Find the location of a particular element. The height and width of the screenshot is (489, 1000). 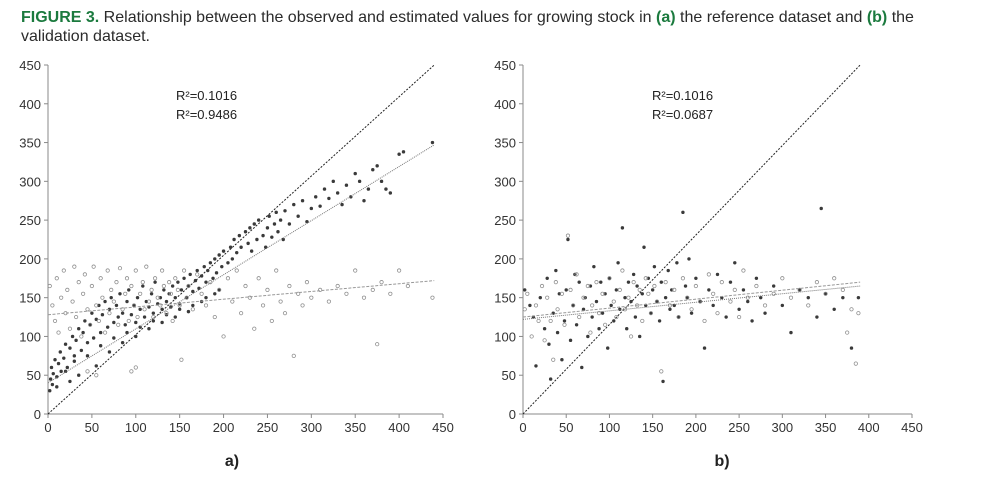

x-tick-label: 450 is located at coordinates (443, 427).